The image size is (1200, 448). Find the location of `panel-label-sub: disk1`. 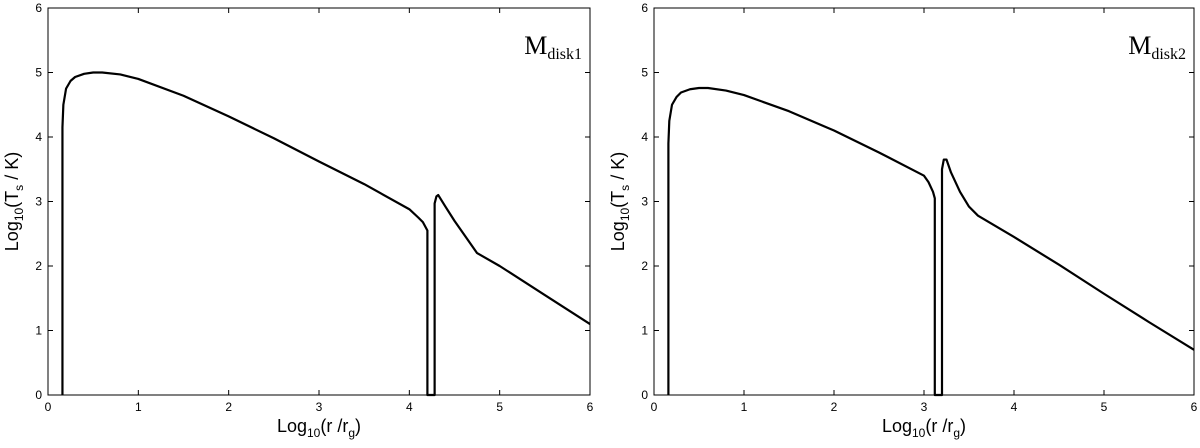

panel-label-sub: disk1 is located at coordinates (564, 54).